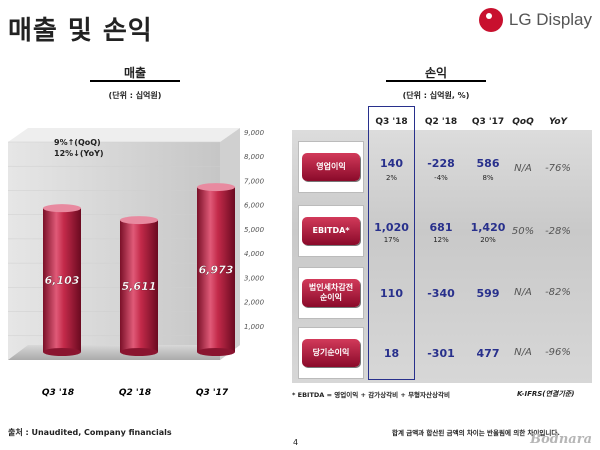 The height and width of the screenshot is (450, 600). I want to click on cell-op-q3-17: 586, so click(488, 163).